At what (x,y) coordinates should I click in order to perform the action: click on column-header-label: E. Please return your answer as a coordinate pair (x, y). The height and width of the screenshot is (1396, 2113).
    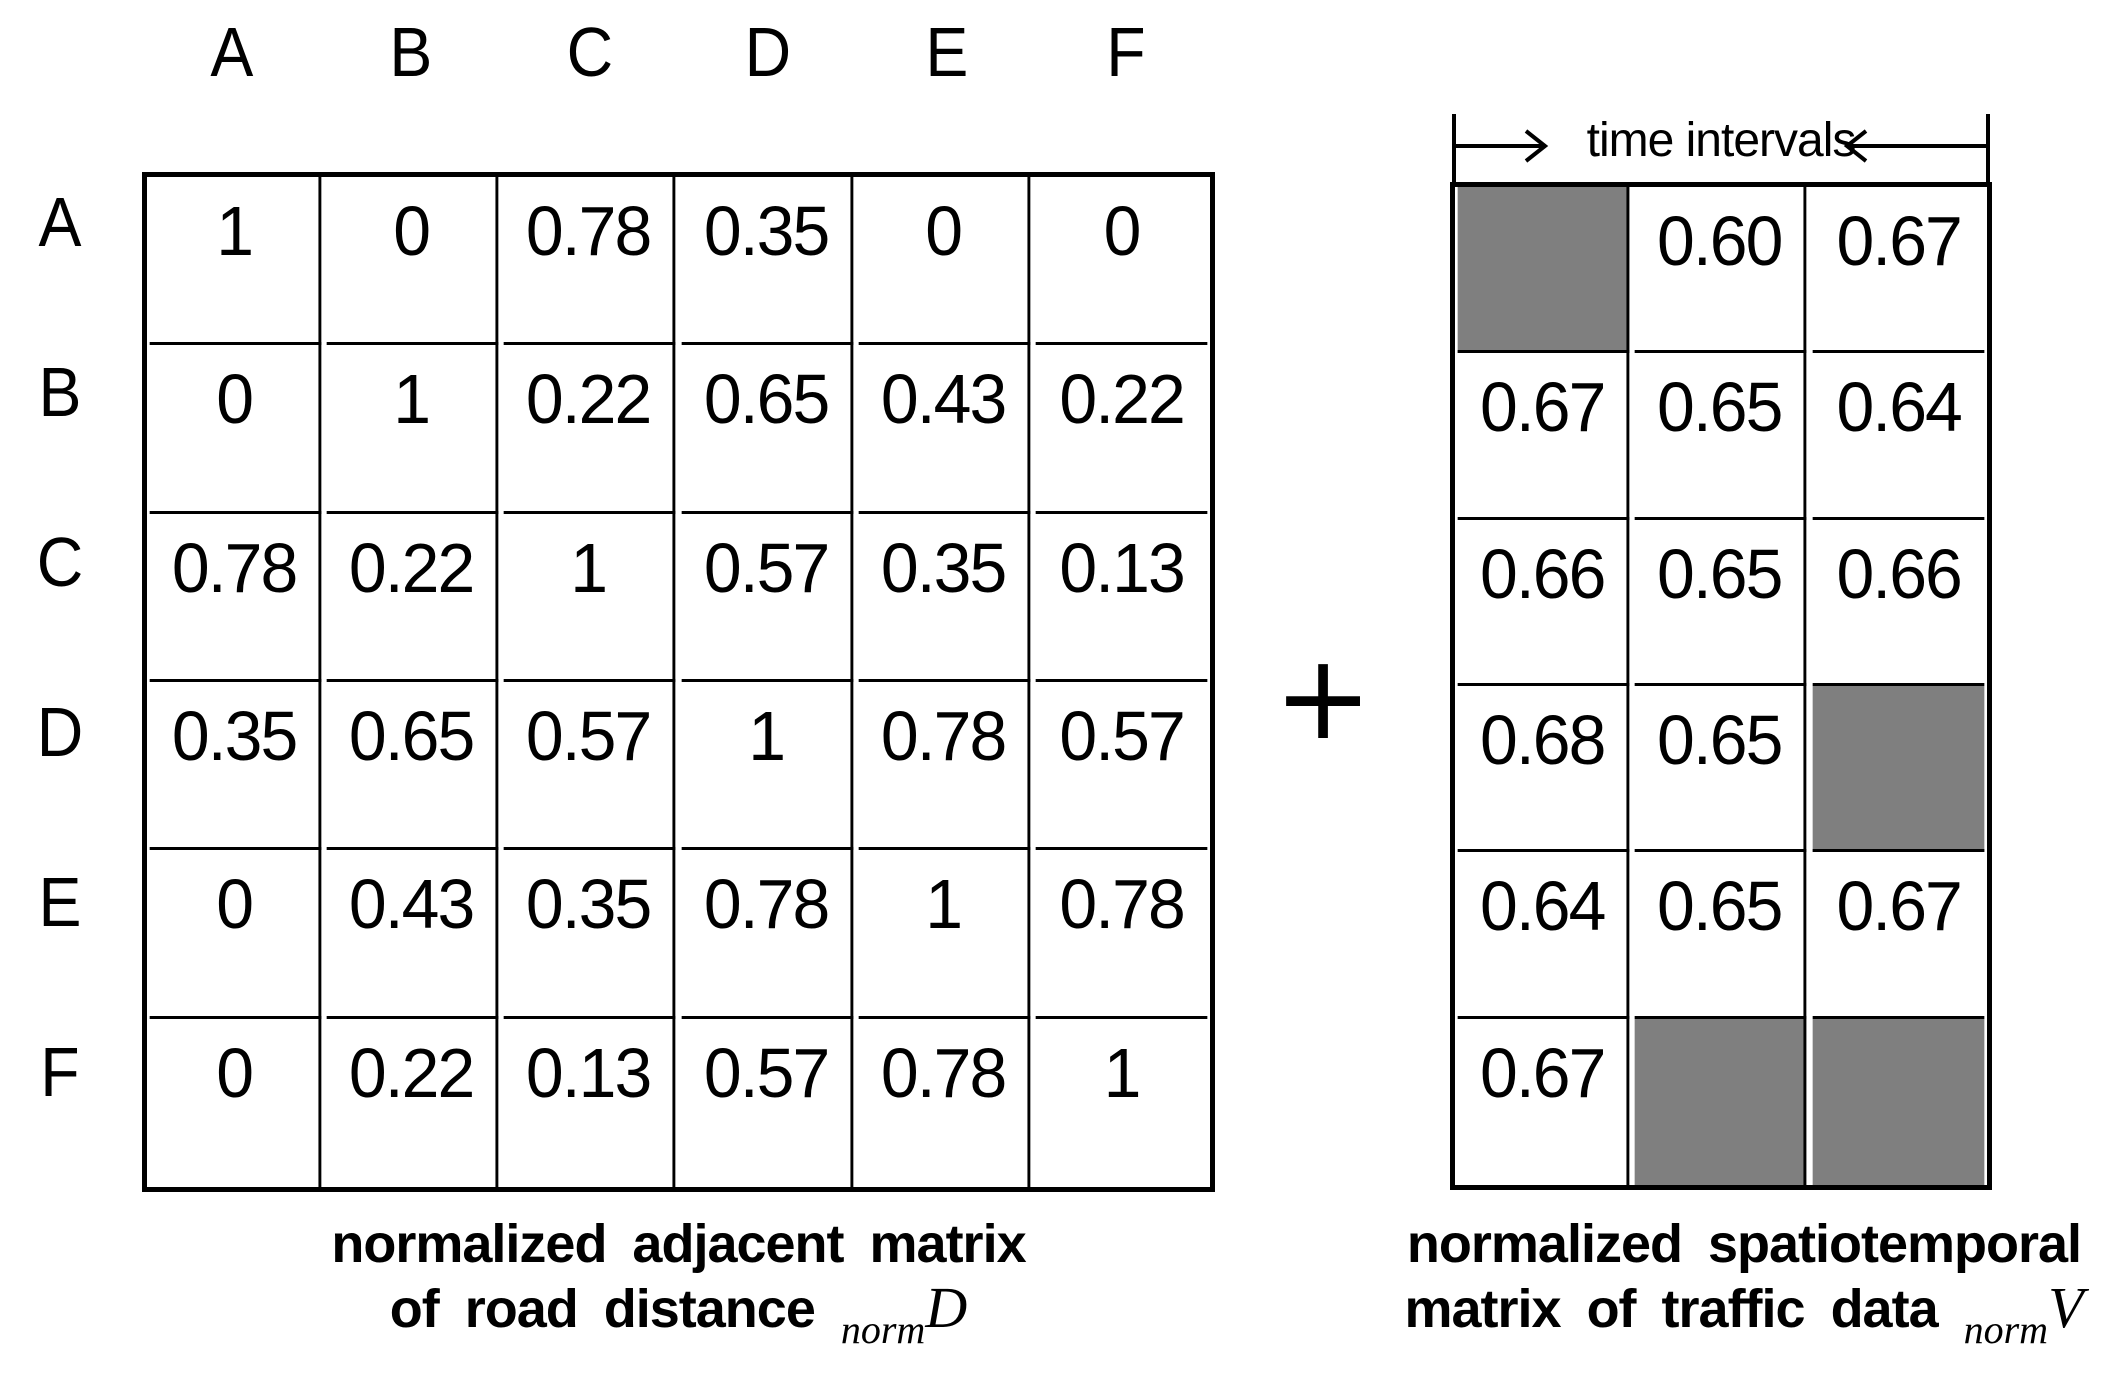
    Looking at the image, I should click on (947, 52).